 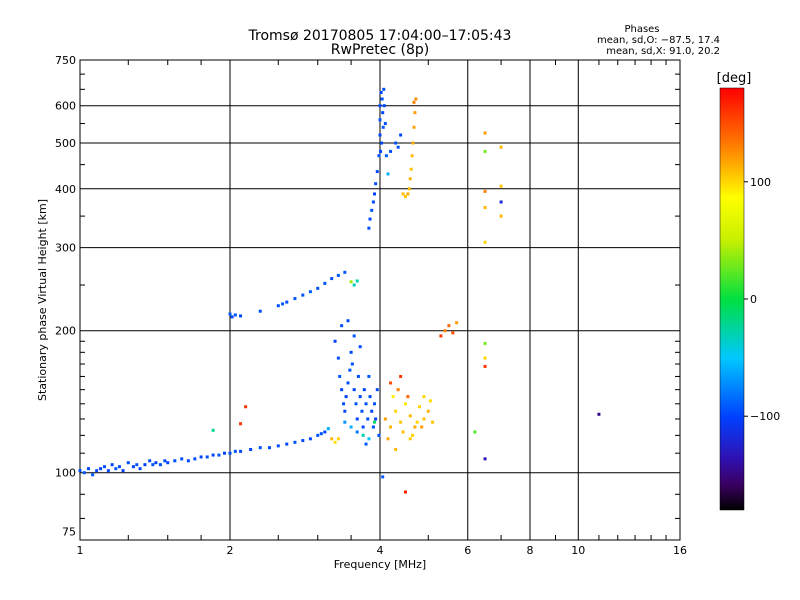 What do you see at coordinates (762, 299) in the screenshot?
I see `colorbar-ticks: 100 0 −100` at bounding box center [762, 299].